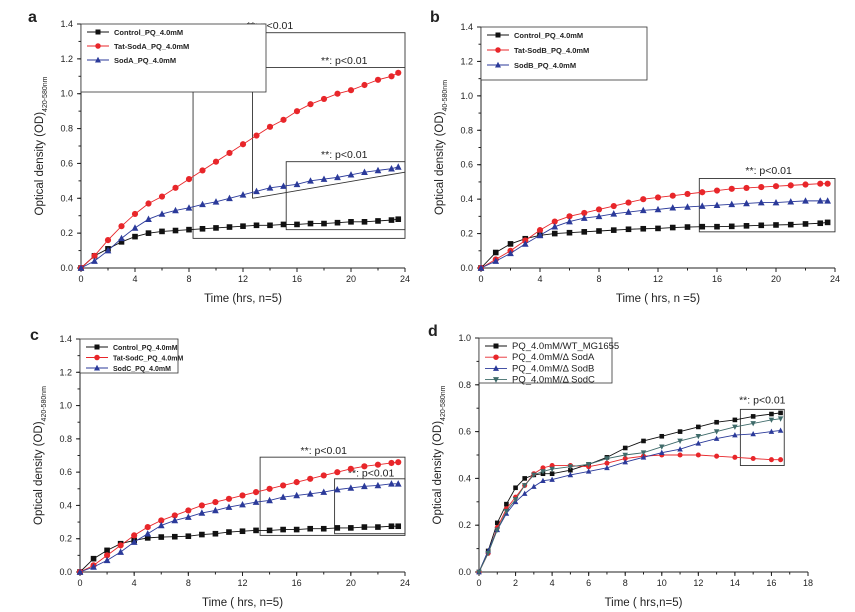 The height and width of the screenshot is (612, 855). Describe the element at coordinates (239, 217) in the screenshot. I see `series-line` at that location.